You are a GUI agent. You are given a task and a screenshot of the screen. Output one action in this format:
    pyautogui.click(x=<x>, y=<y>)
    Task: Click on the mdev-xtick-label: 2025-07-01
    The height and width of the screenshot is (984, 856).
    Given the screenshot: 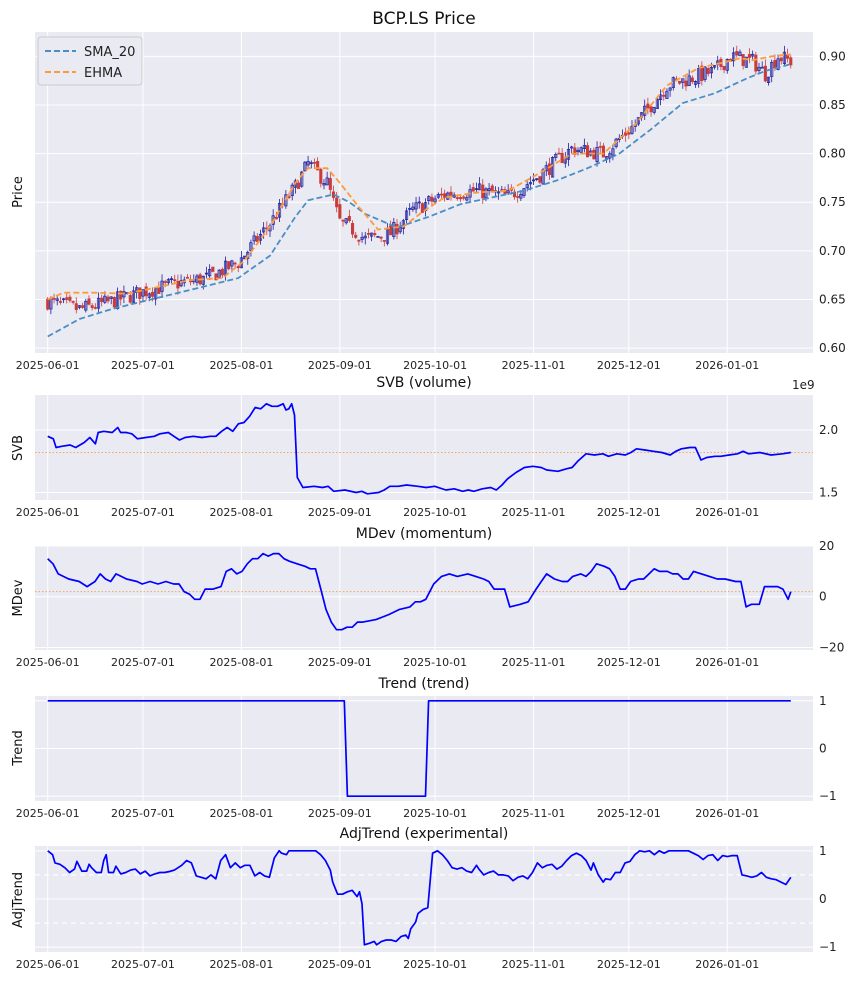 What is the action you would take?
    pyautogui.click(x=143, y=662)
    